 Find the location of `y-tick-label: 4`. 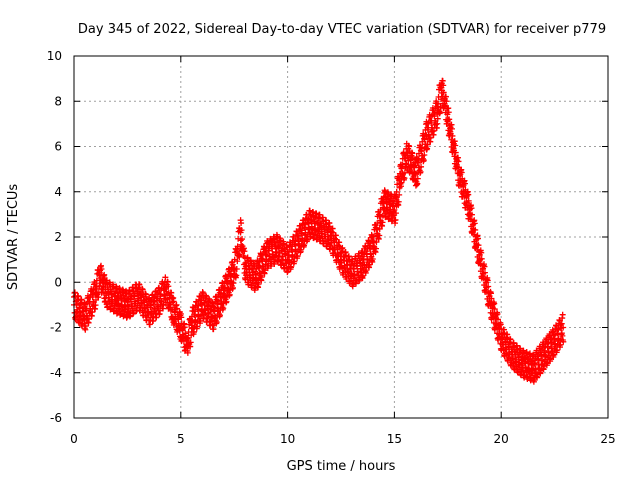

y-tick-label: 4 is located at coordinates (58, 192).